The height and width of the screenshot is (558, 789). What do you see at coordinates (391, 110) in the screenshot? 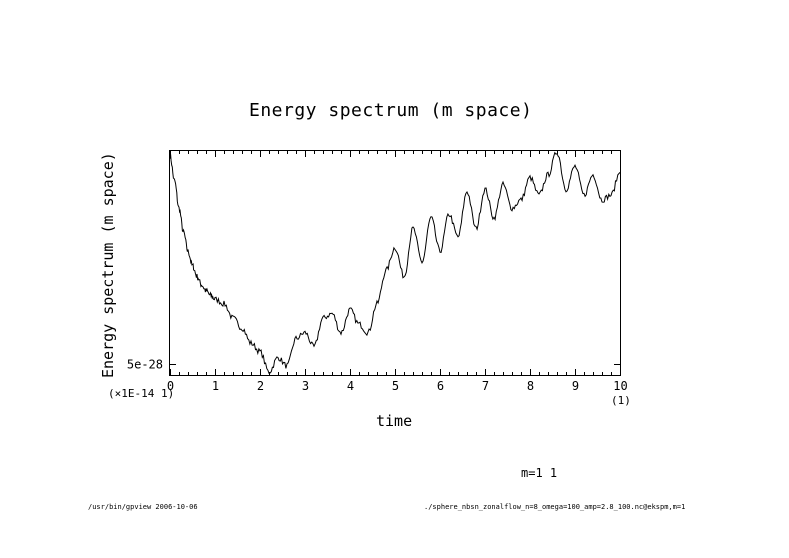
I see `chart-title: Energy spectrum (m space)` at bounding box center [391, 110].